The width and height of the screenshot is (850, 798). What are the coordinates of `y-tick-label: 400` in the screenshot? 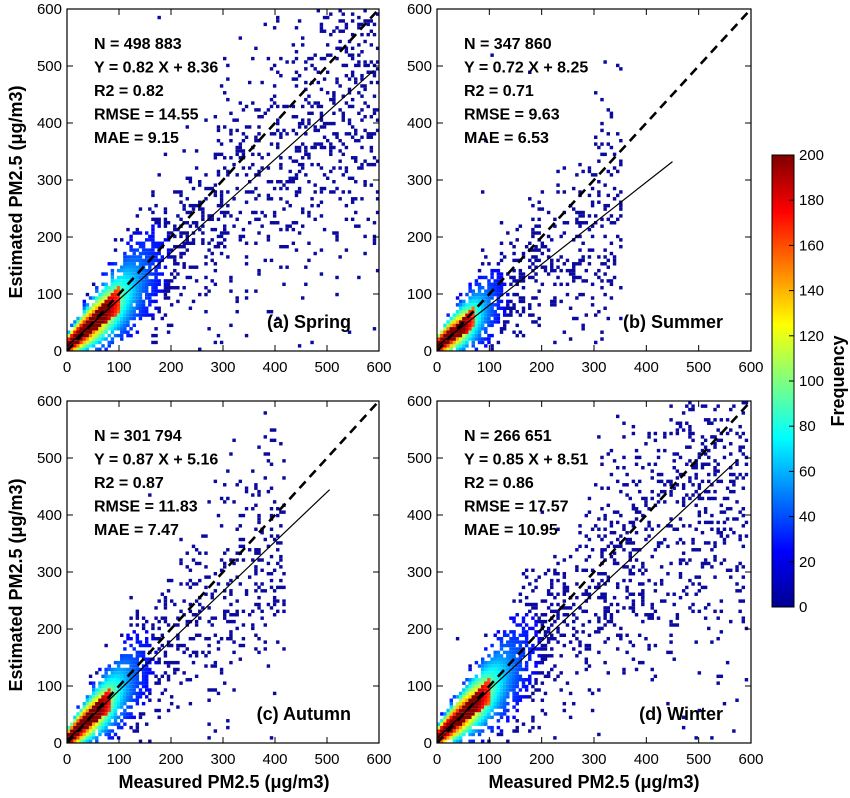 It's located at (419, 515).